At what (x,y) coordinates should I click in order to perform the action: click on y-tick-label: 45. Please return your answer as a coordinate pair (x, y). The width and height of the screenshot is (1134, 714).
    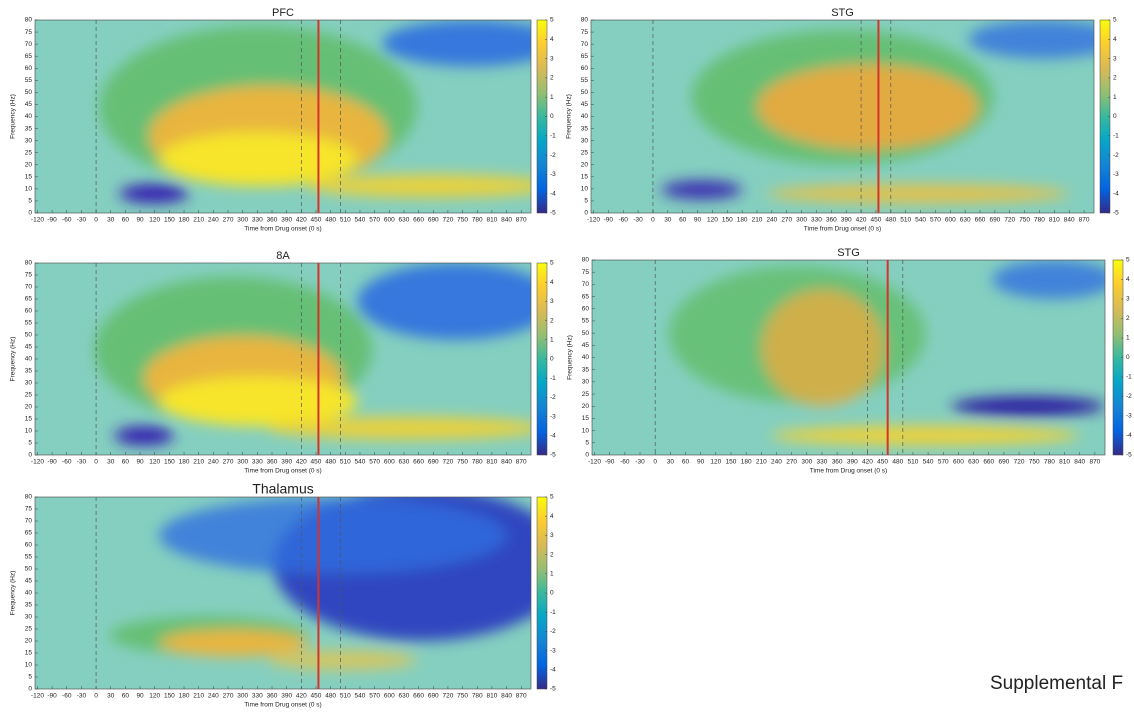
    Looking at the image, I should click on (585, 104).